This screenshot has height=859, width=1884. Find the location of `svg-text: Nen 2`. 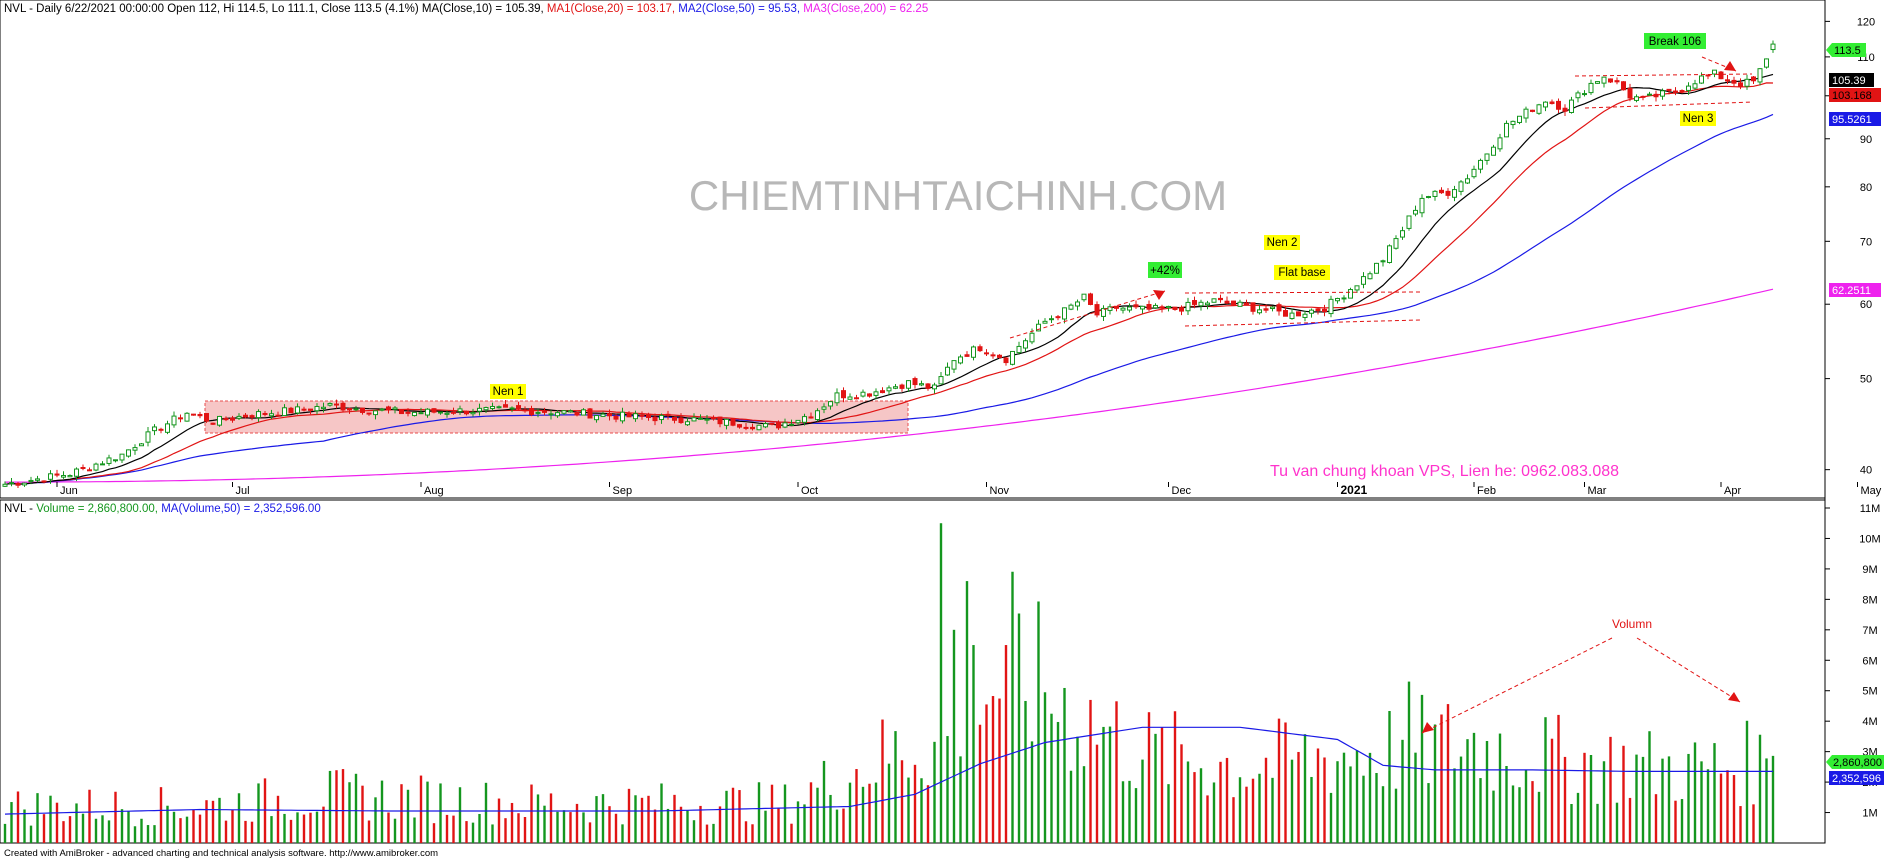

svg-text: Nen 2 is located at coordinates (1282, 243).